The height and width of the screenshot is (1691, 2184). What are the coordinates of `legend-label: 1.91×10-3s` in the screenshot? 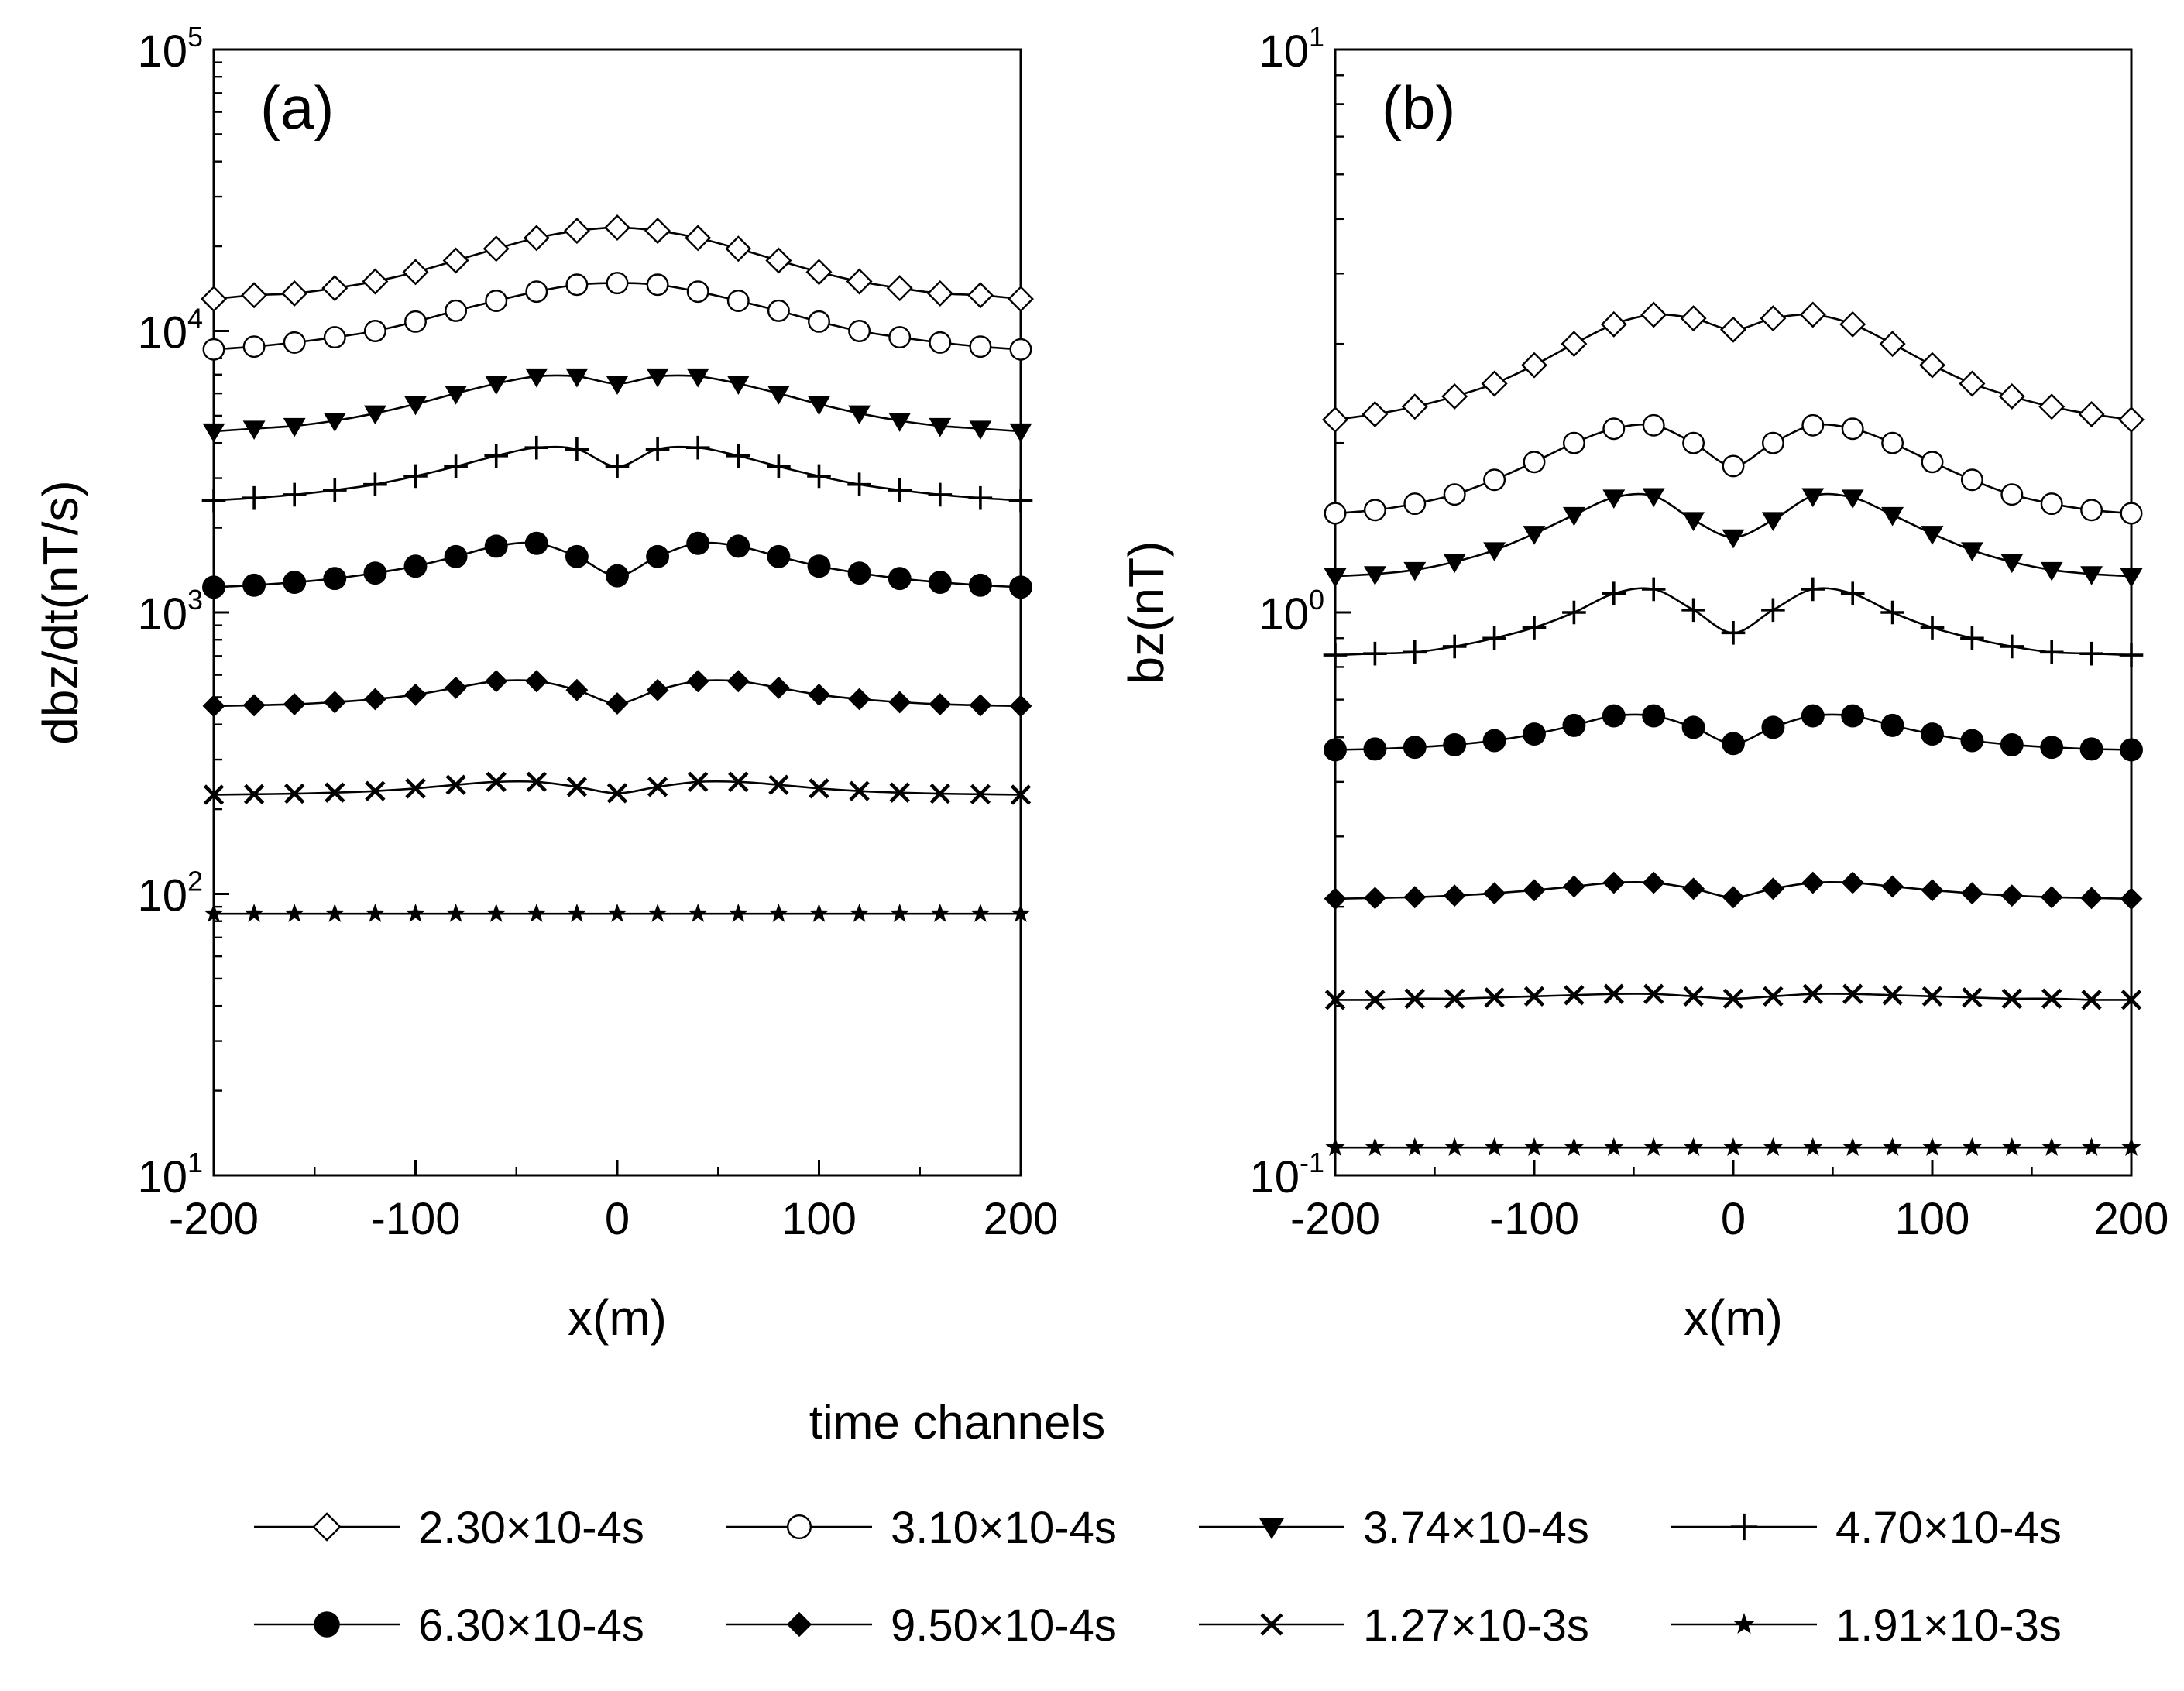 It's located at (1949, 1626).